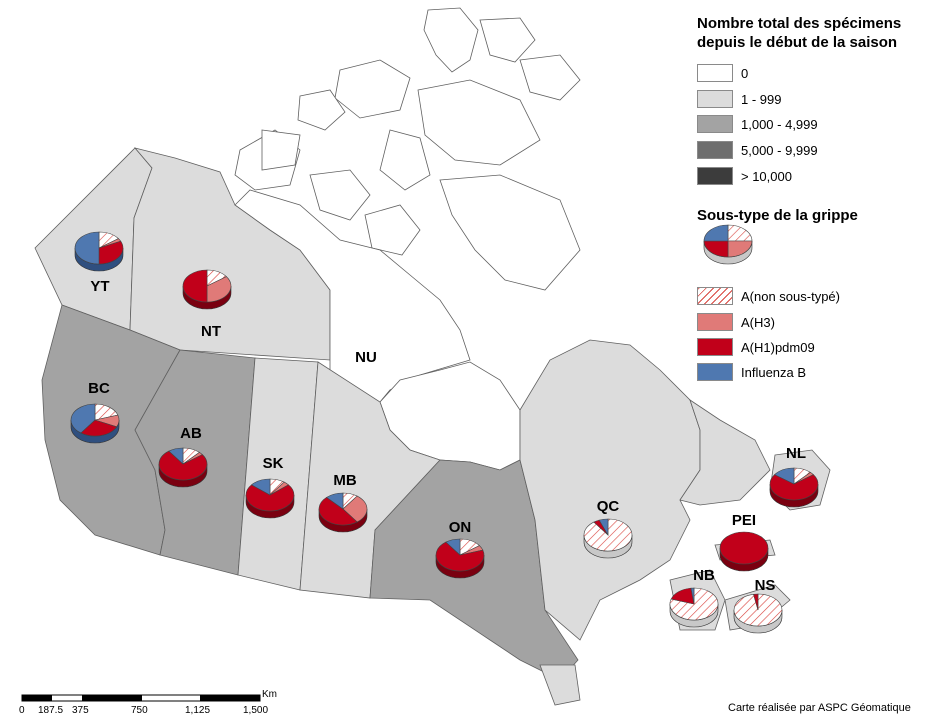 This screenshot has height=726, width=940. I want to click on scale-tick: 1,125, so click(198, 710).